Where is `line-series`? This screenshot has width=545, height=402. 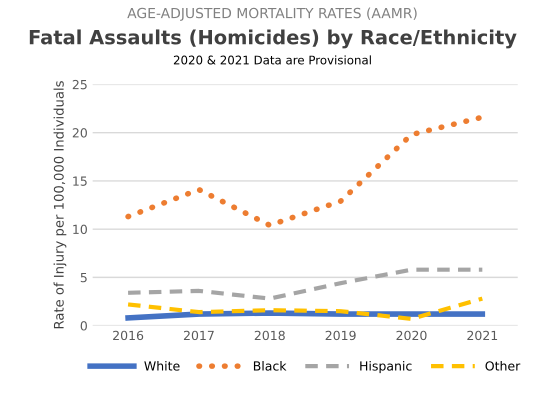
line-series is located at coordinates (305, 308).